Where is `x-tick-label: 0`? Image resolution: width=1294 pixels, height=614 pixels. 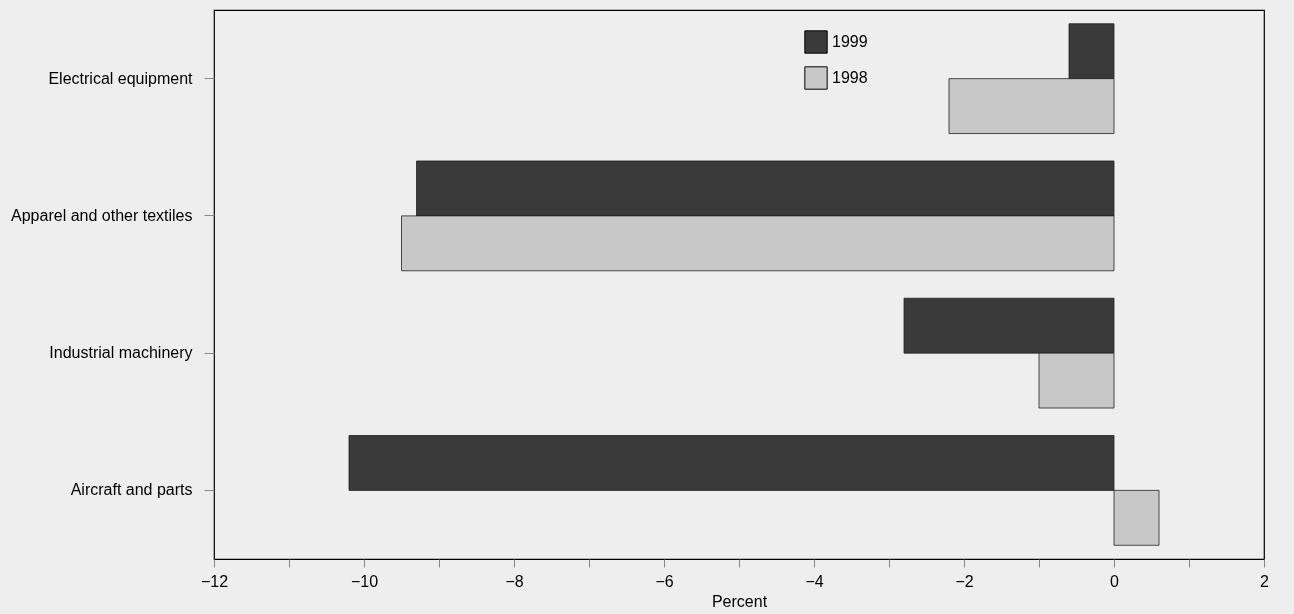
x-tick-label: 0 is located at coordinates (1115, 581).